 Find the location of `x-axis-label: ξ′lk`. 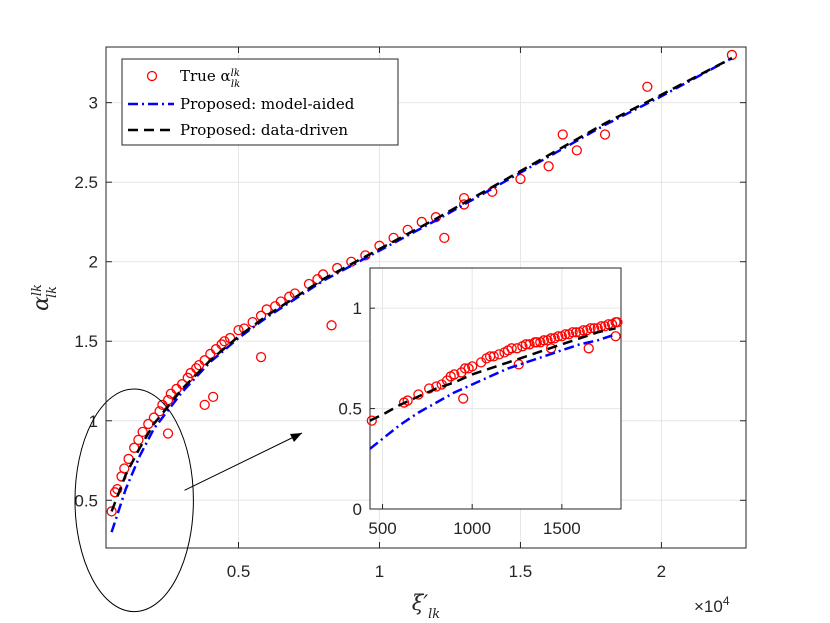

x-axis-label: ξ′lk is located at coordinates (426, 606).